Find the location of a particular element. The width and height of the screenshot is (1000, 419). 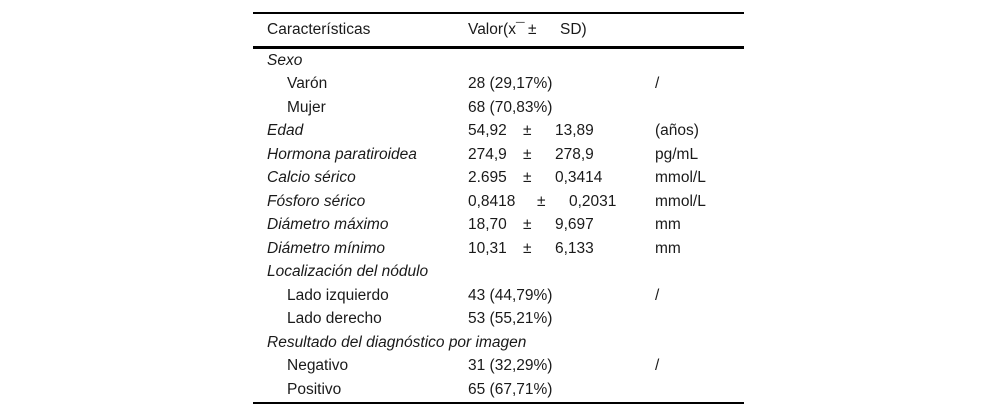

column-header-caracteristicas: Características is located at coordinates (319, 29).